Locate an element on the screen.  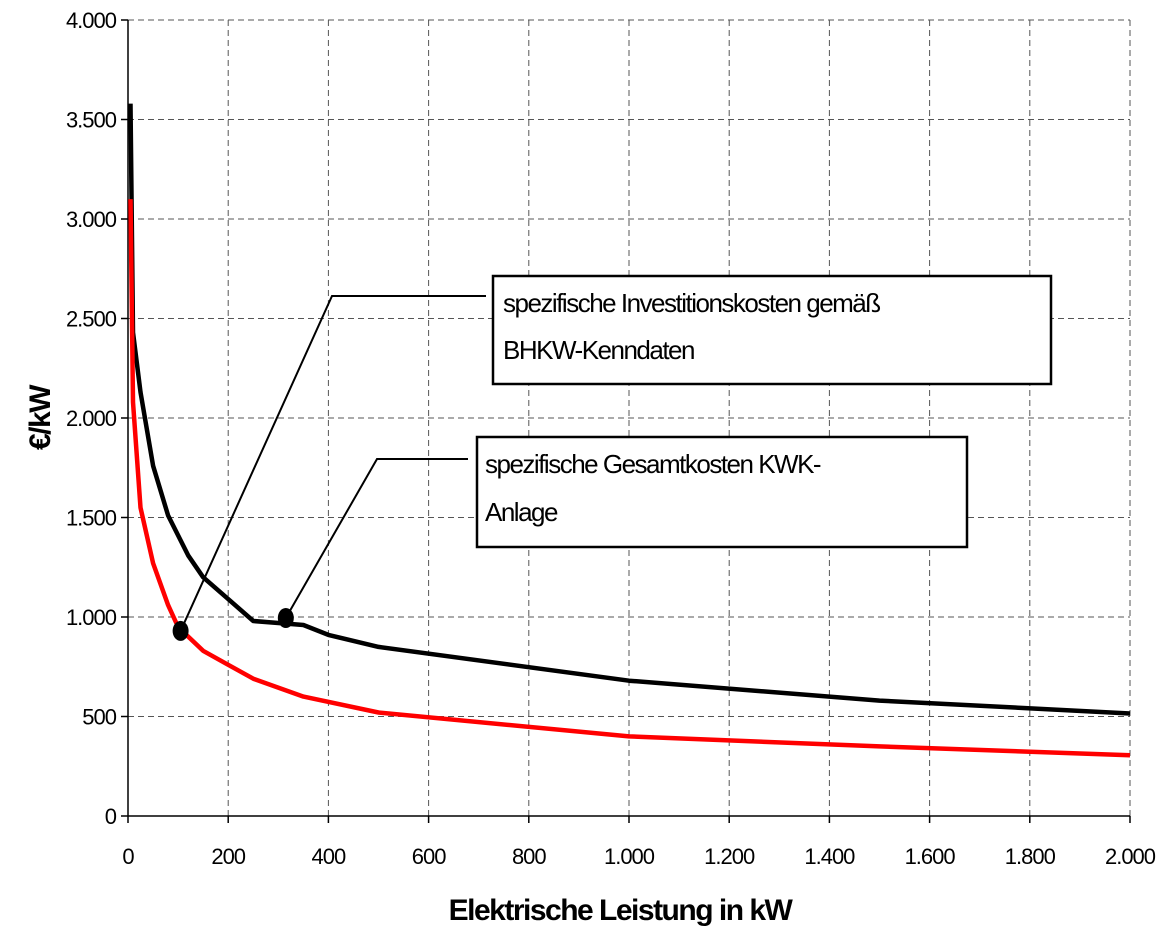
callout-investition-line-2: BHKW-Kenndaten is located at coordinates (598, 350).